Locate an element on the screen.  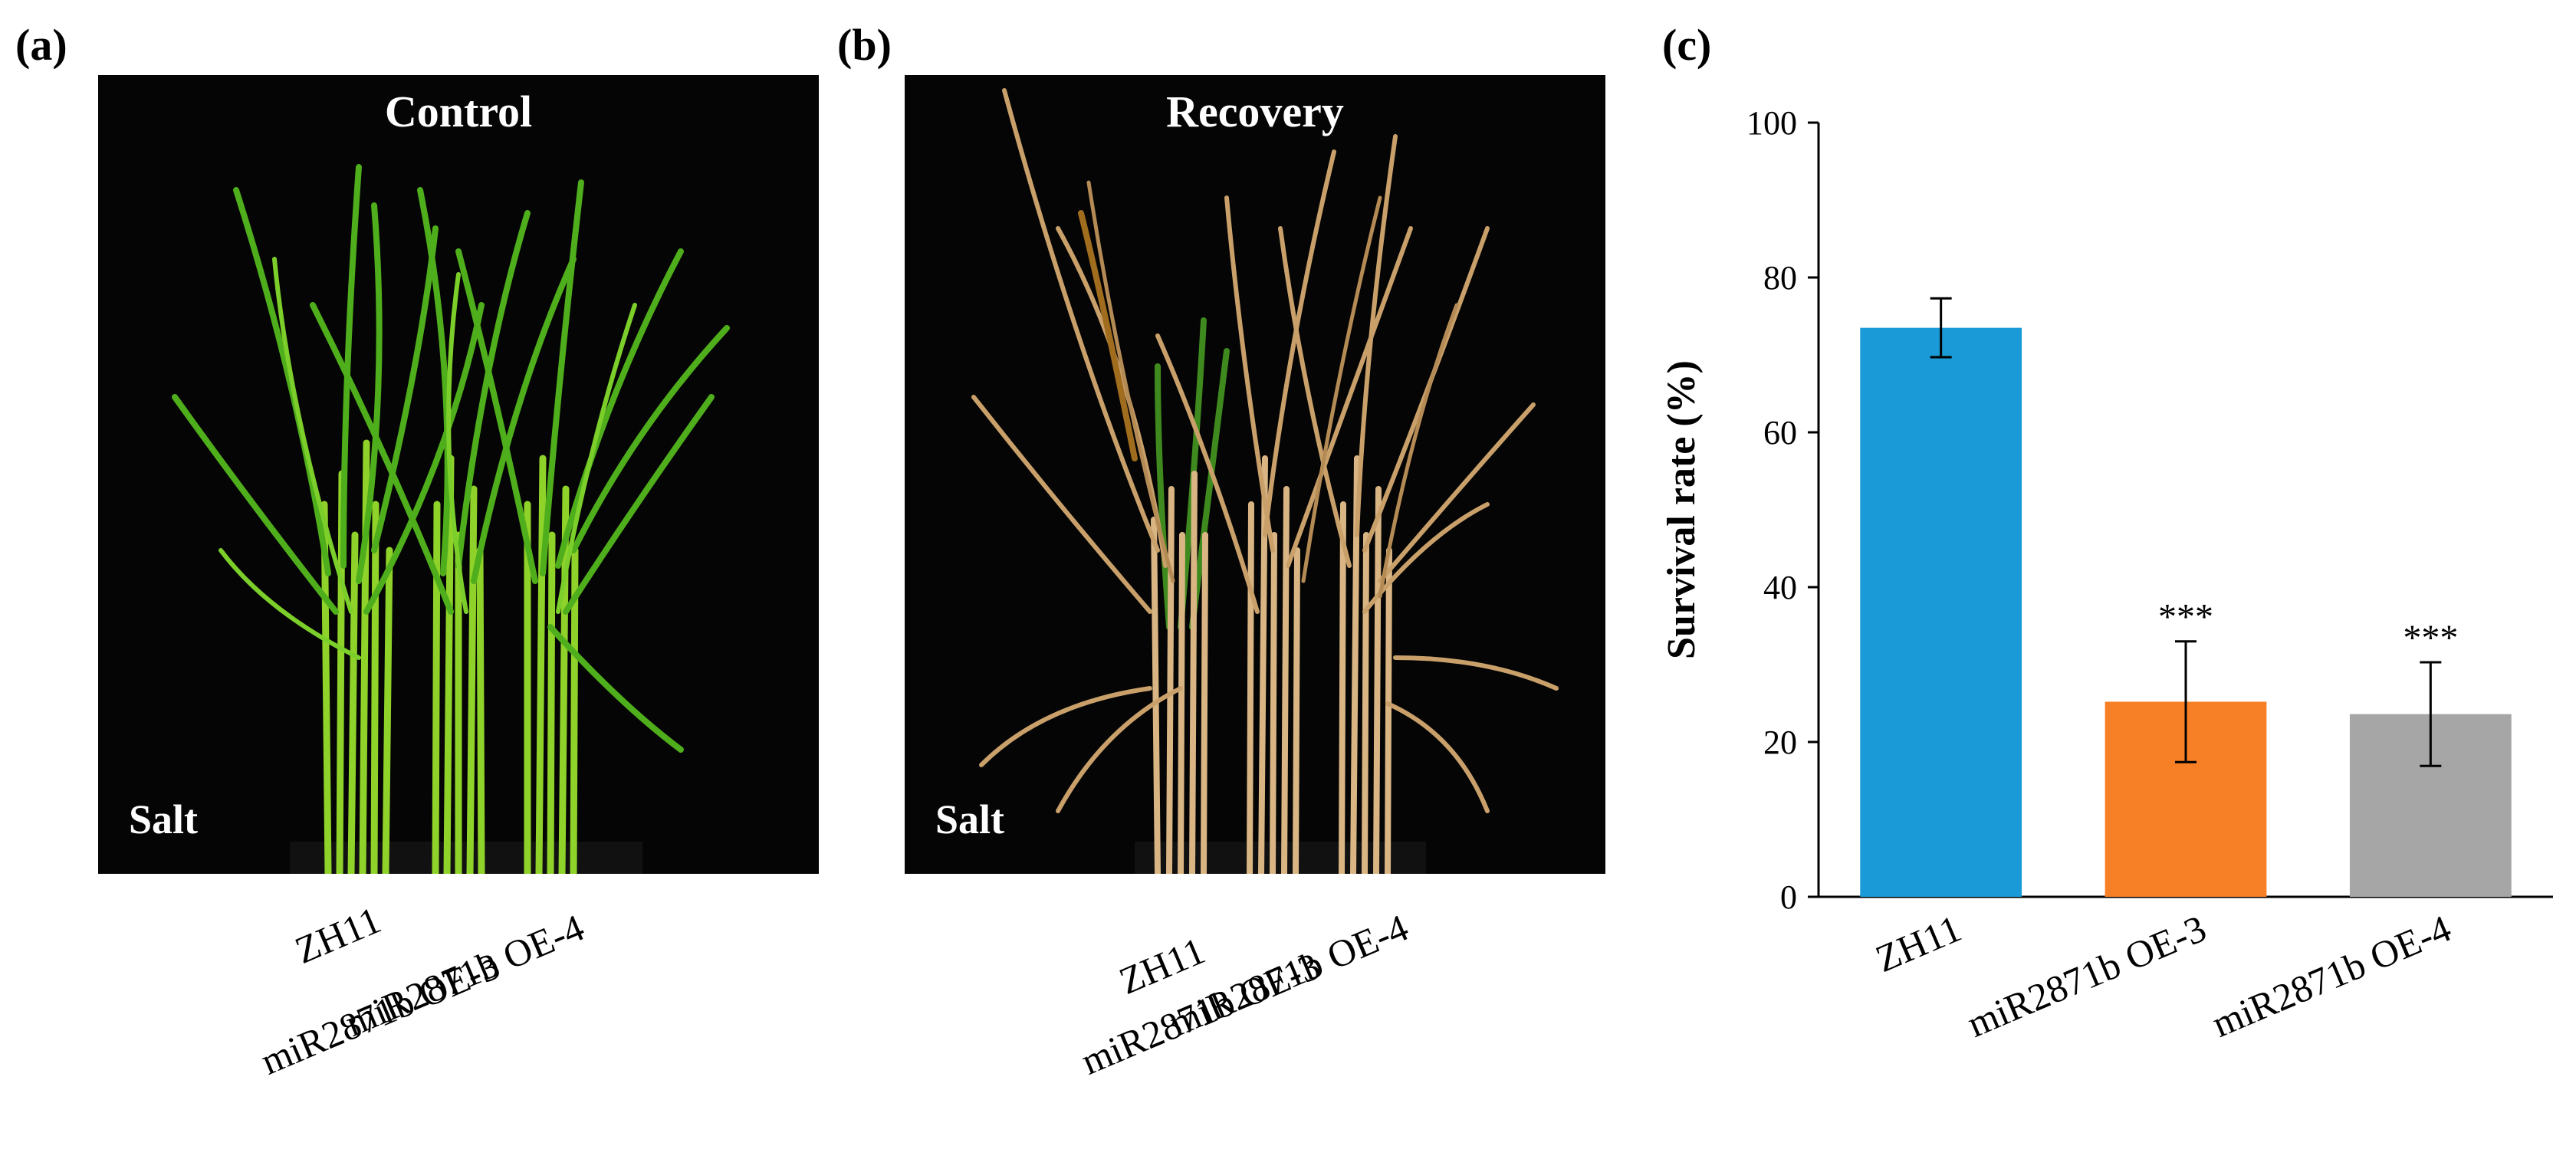
panel-a-title: Control is located at coordinates (459, 111).